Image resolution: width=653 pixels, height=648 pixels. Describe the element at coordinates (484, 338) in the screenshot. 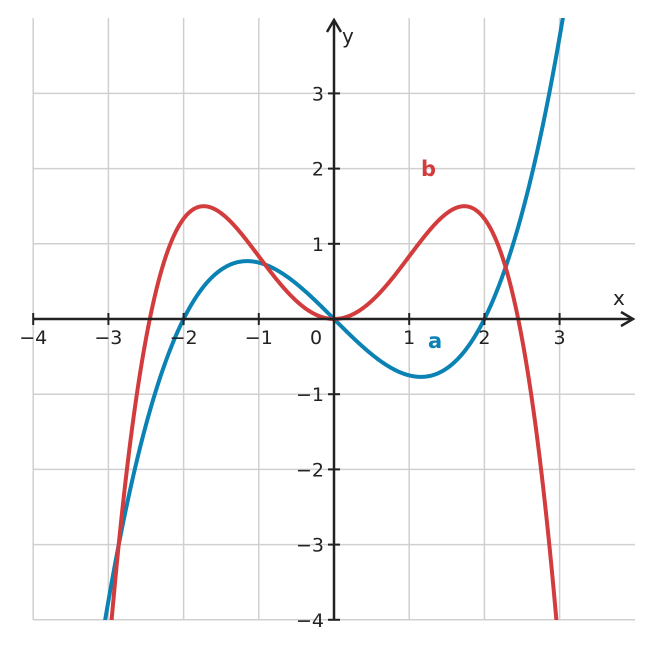

I see `x-tick-label: 2` at that location.